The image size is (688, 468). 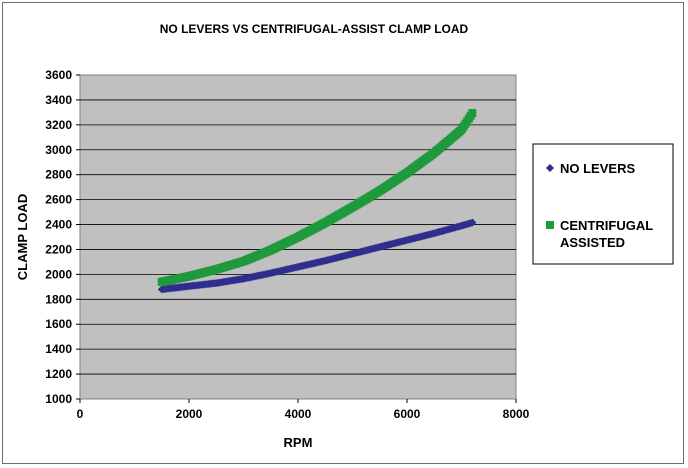 I want to click on y-tick-label: 3200, so click(x=58, y=125).